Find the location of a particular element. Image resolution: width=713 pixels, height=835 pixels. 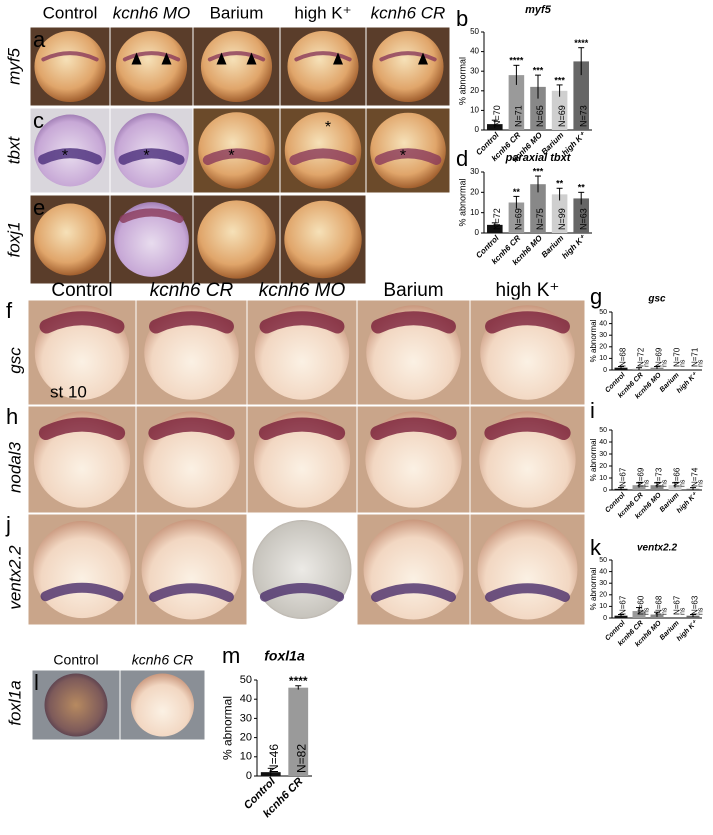

n-label: N=67 is located at coordinates (623, 605).